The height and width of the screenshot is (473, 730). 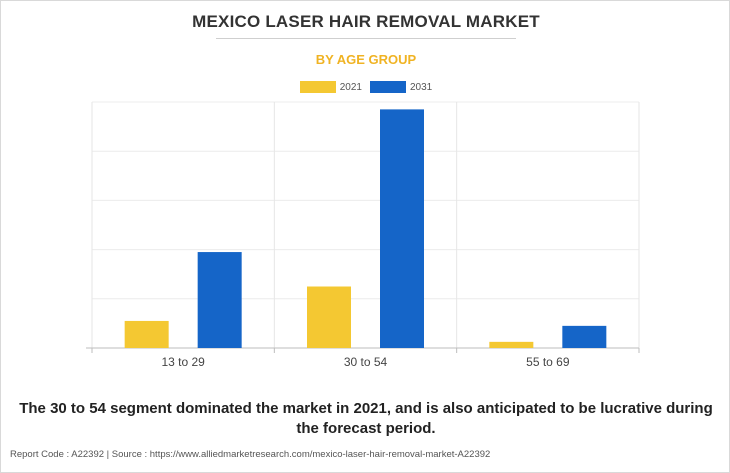 I want to click on legend-item-2031: 2031, so click(x=401, y=87).